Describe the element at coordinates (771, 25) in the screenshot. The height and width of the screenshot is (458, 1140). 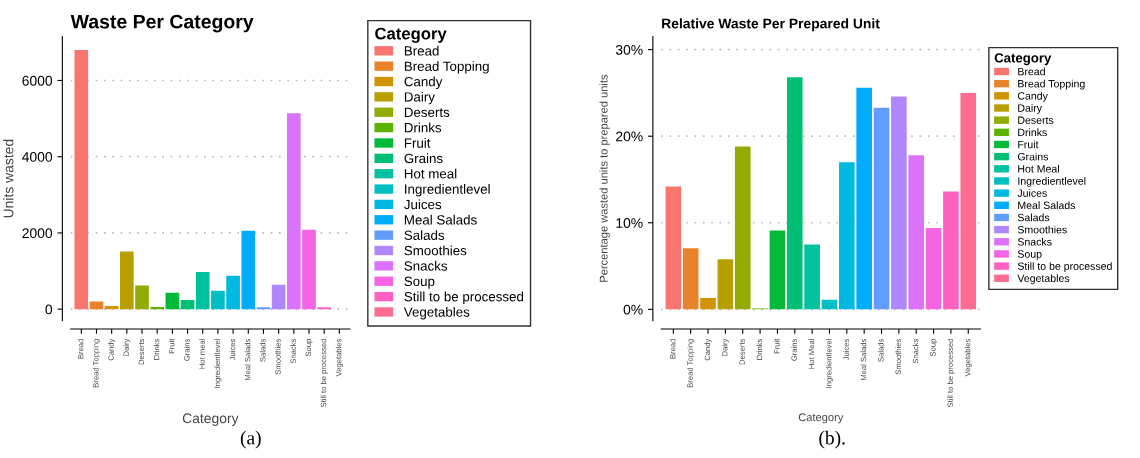
I see `chart-title: Relative Waste Per Prepared Unit` at that location.